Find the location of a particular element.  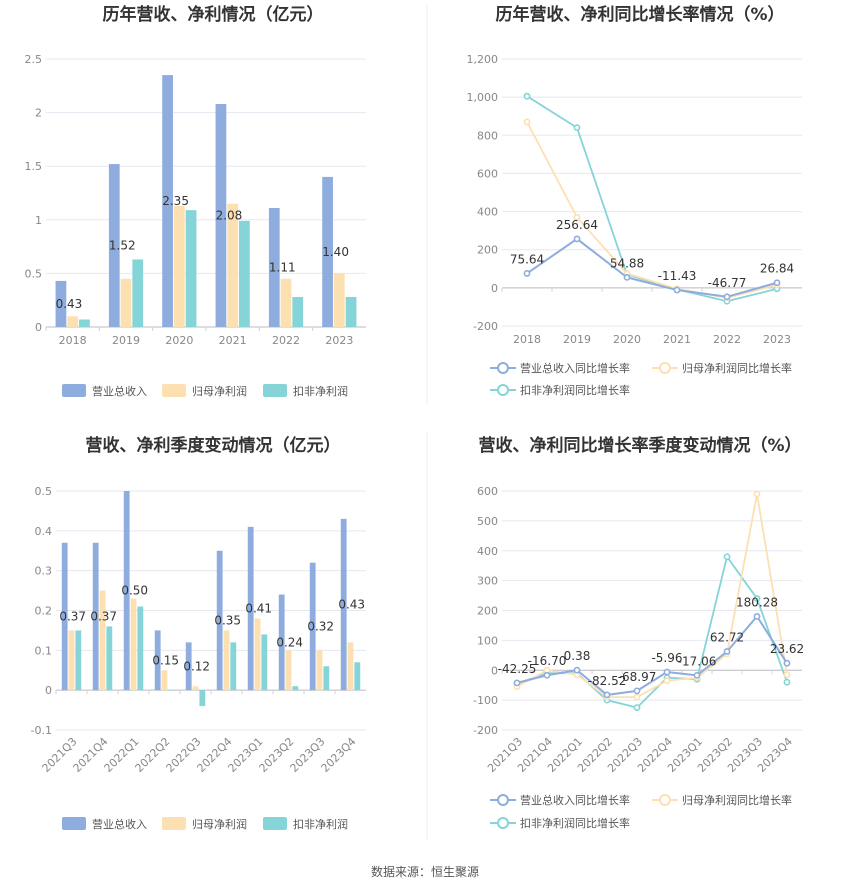

x-tick-label: 2020 is located at coordinates (627, 339).